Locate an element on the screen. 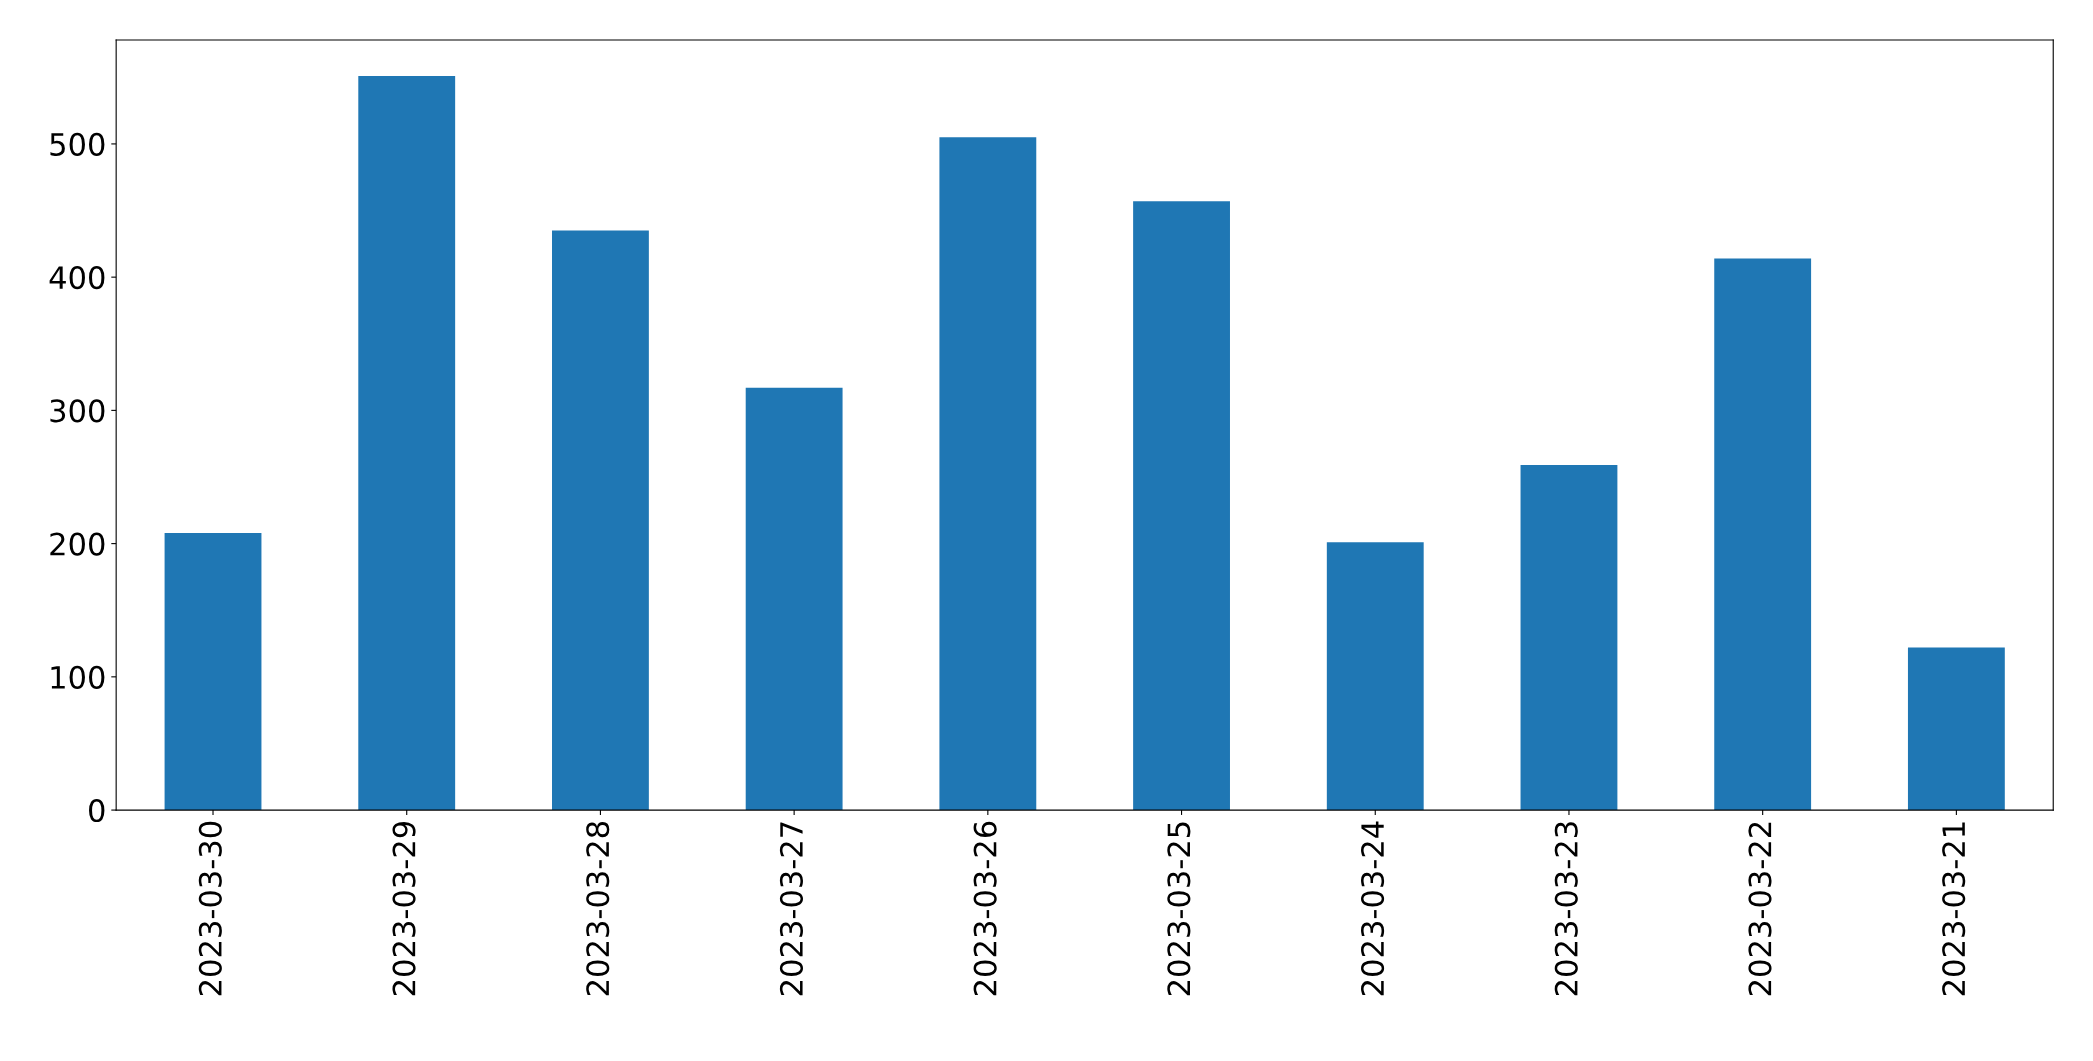 This screenshot has width=2093, height=1061. y-tick-label: 0 is located at coordinates (97, 811).